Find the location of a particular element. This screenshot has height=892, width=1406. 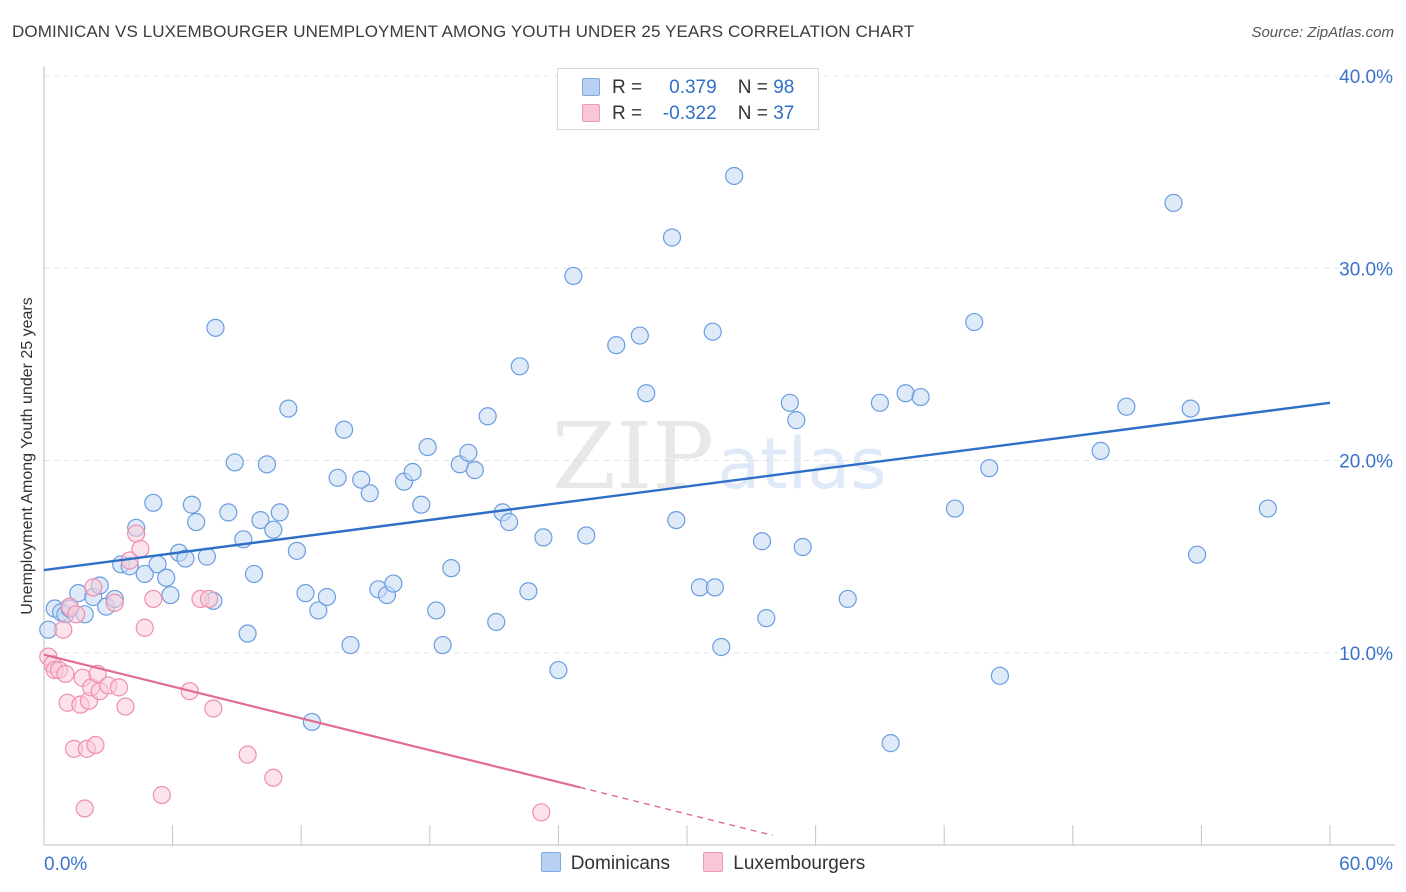

legend-label-dominicans: Dominicans is located at coordinates (620, 863).